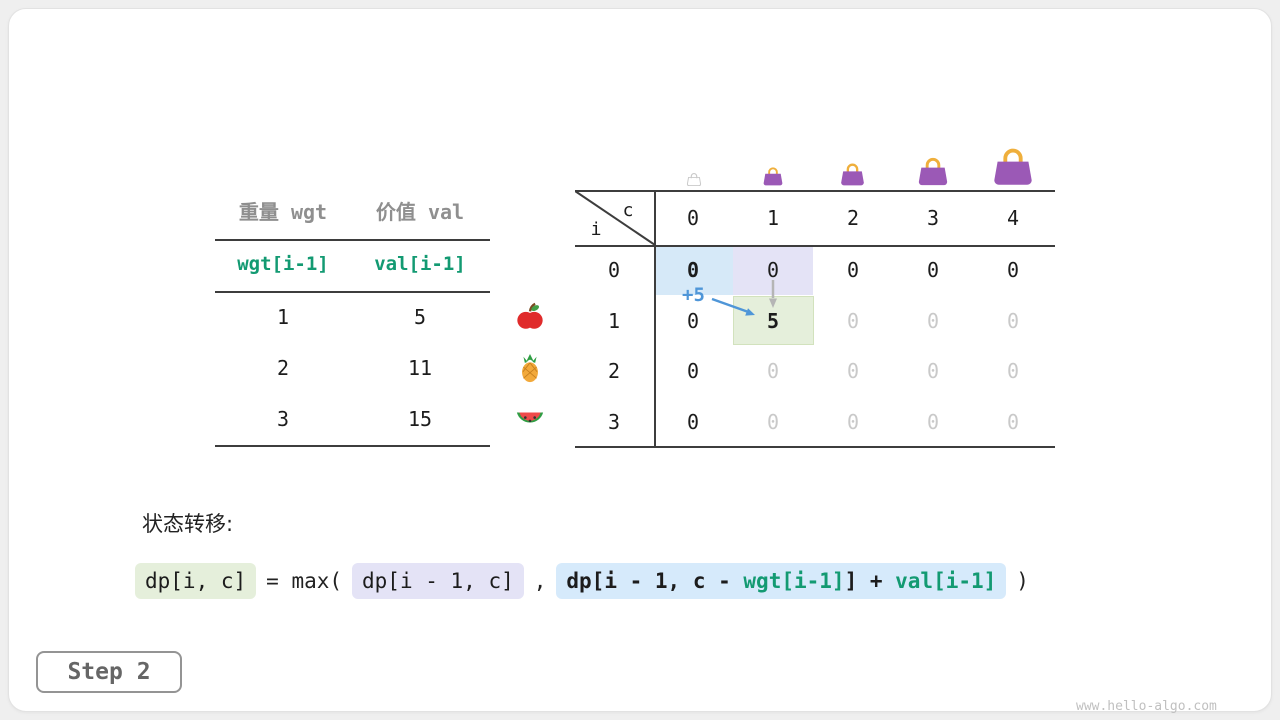 Image resolution: width=1280 pixels, height=720 pixels. I want to click on item-wgt-3: 3, so click(283, 419).